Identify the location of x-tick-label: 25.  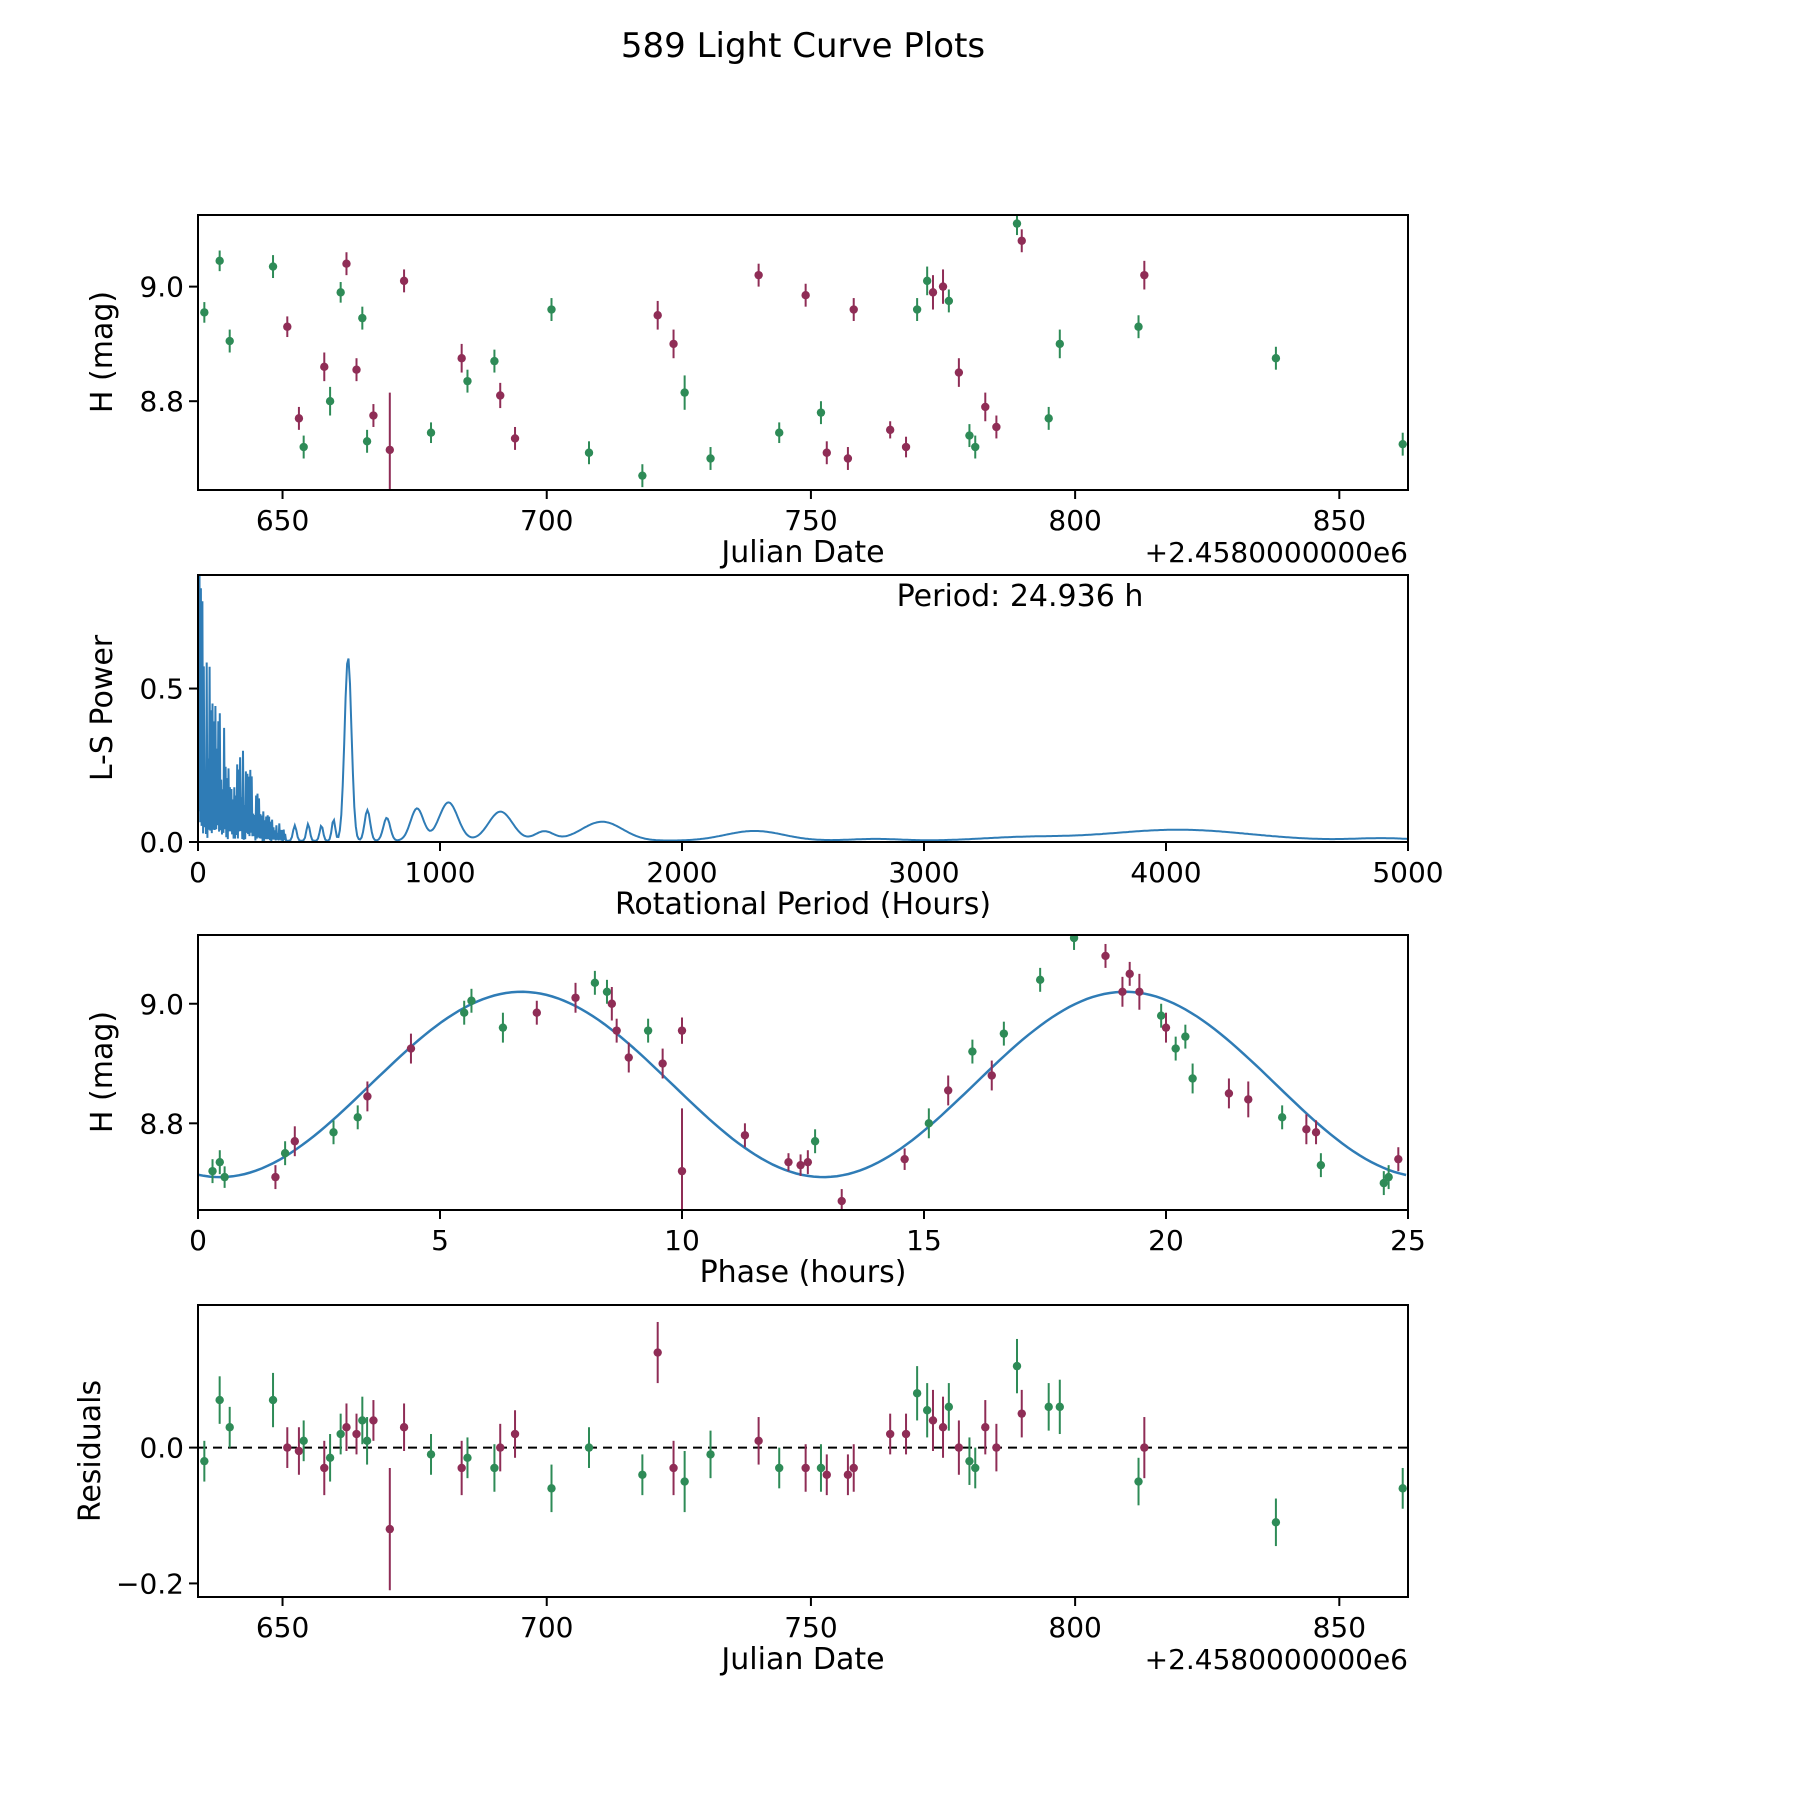
(1408, 1240).